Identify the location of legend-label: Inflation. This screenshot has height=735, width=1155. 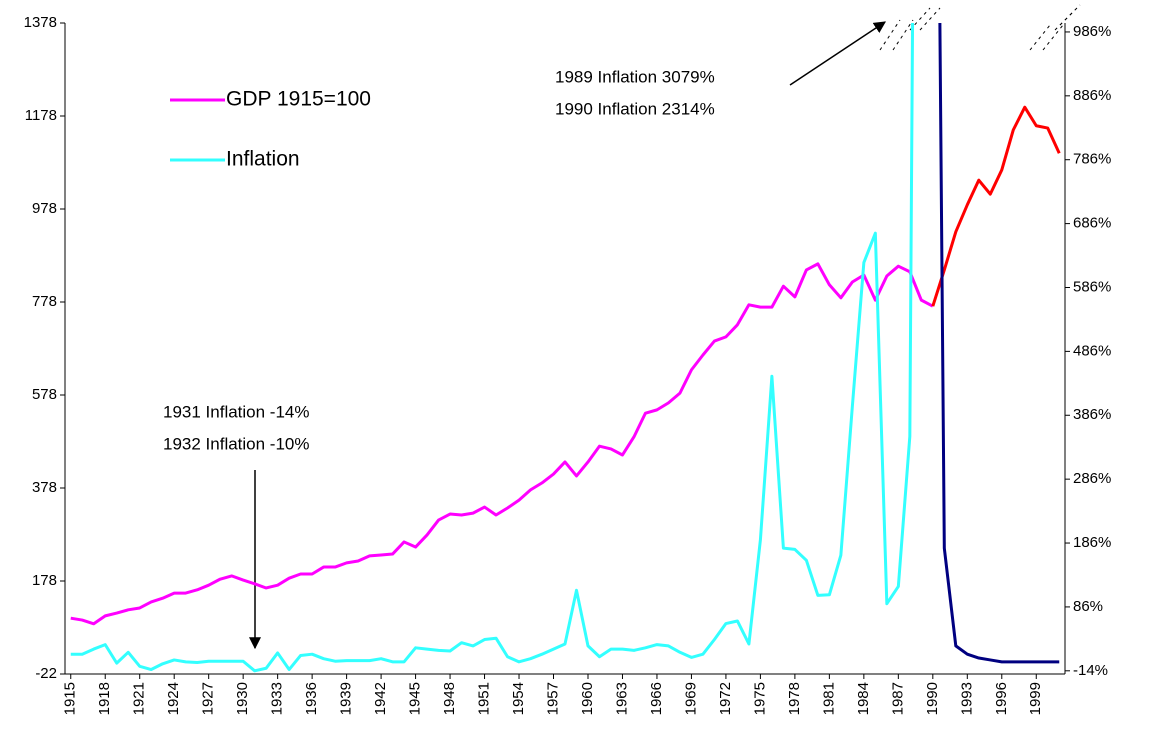
(263, 159).